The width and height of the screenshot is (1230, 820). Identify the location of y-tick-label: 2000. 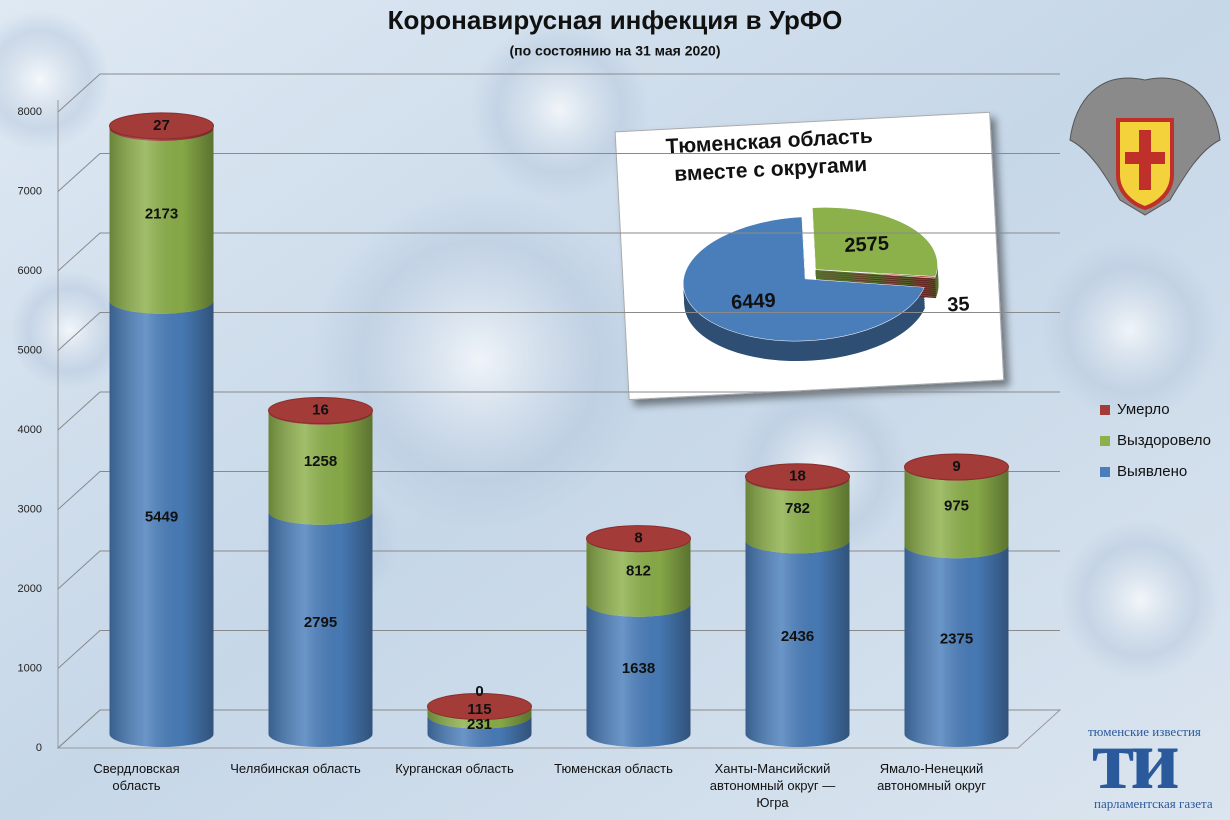
(30, 589).